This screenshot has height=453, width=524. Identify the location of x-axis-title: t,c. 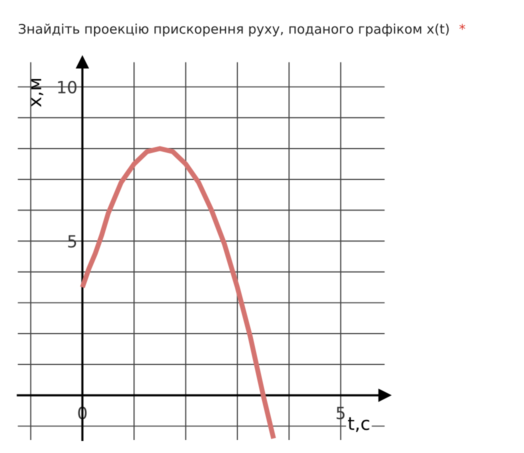
(359, 424).